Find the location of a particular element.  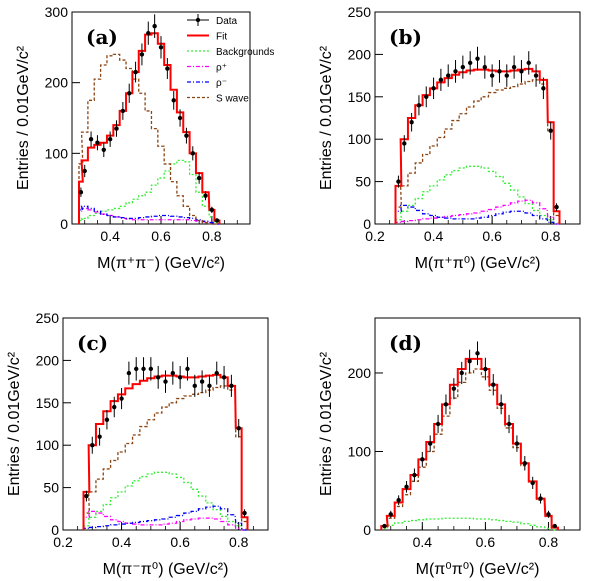

legend-label: ρ⁺ is located at coordinates (221, 68).